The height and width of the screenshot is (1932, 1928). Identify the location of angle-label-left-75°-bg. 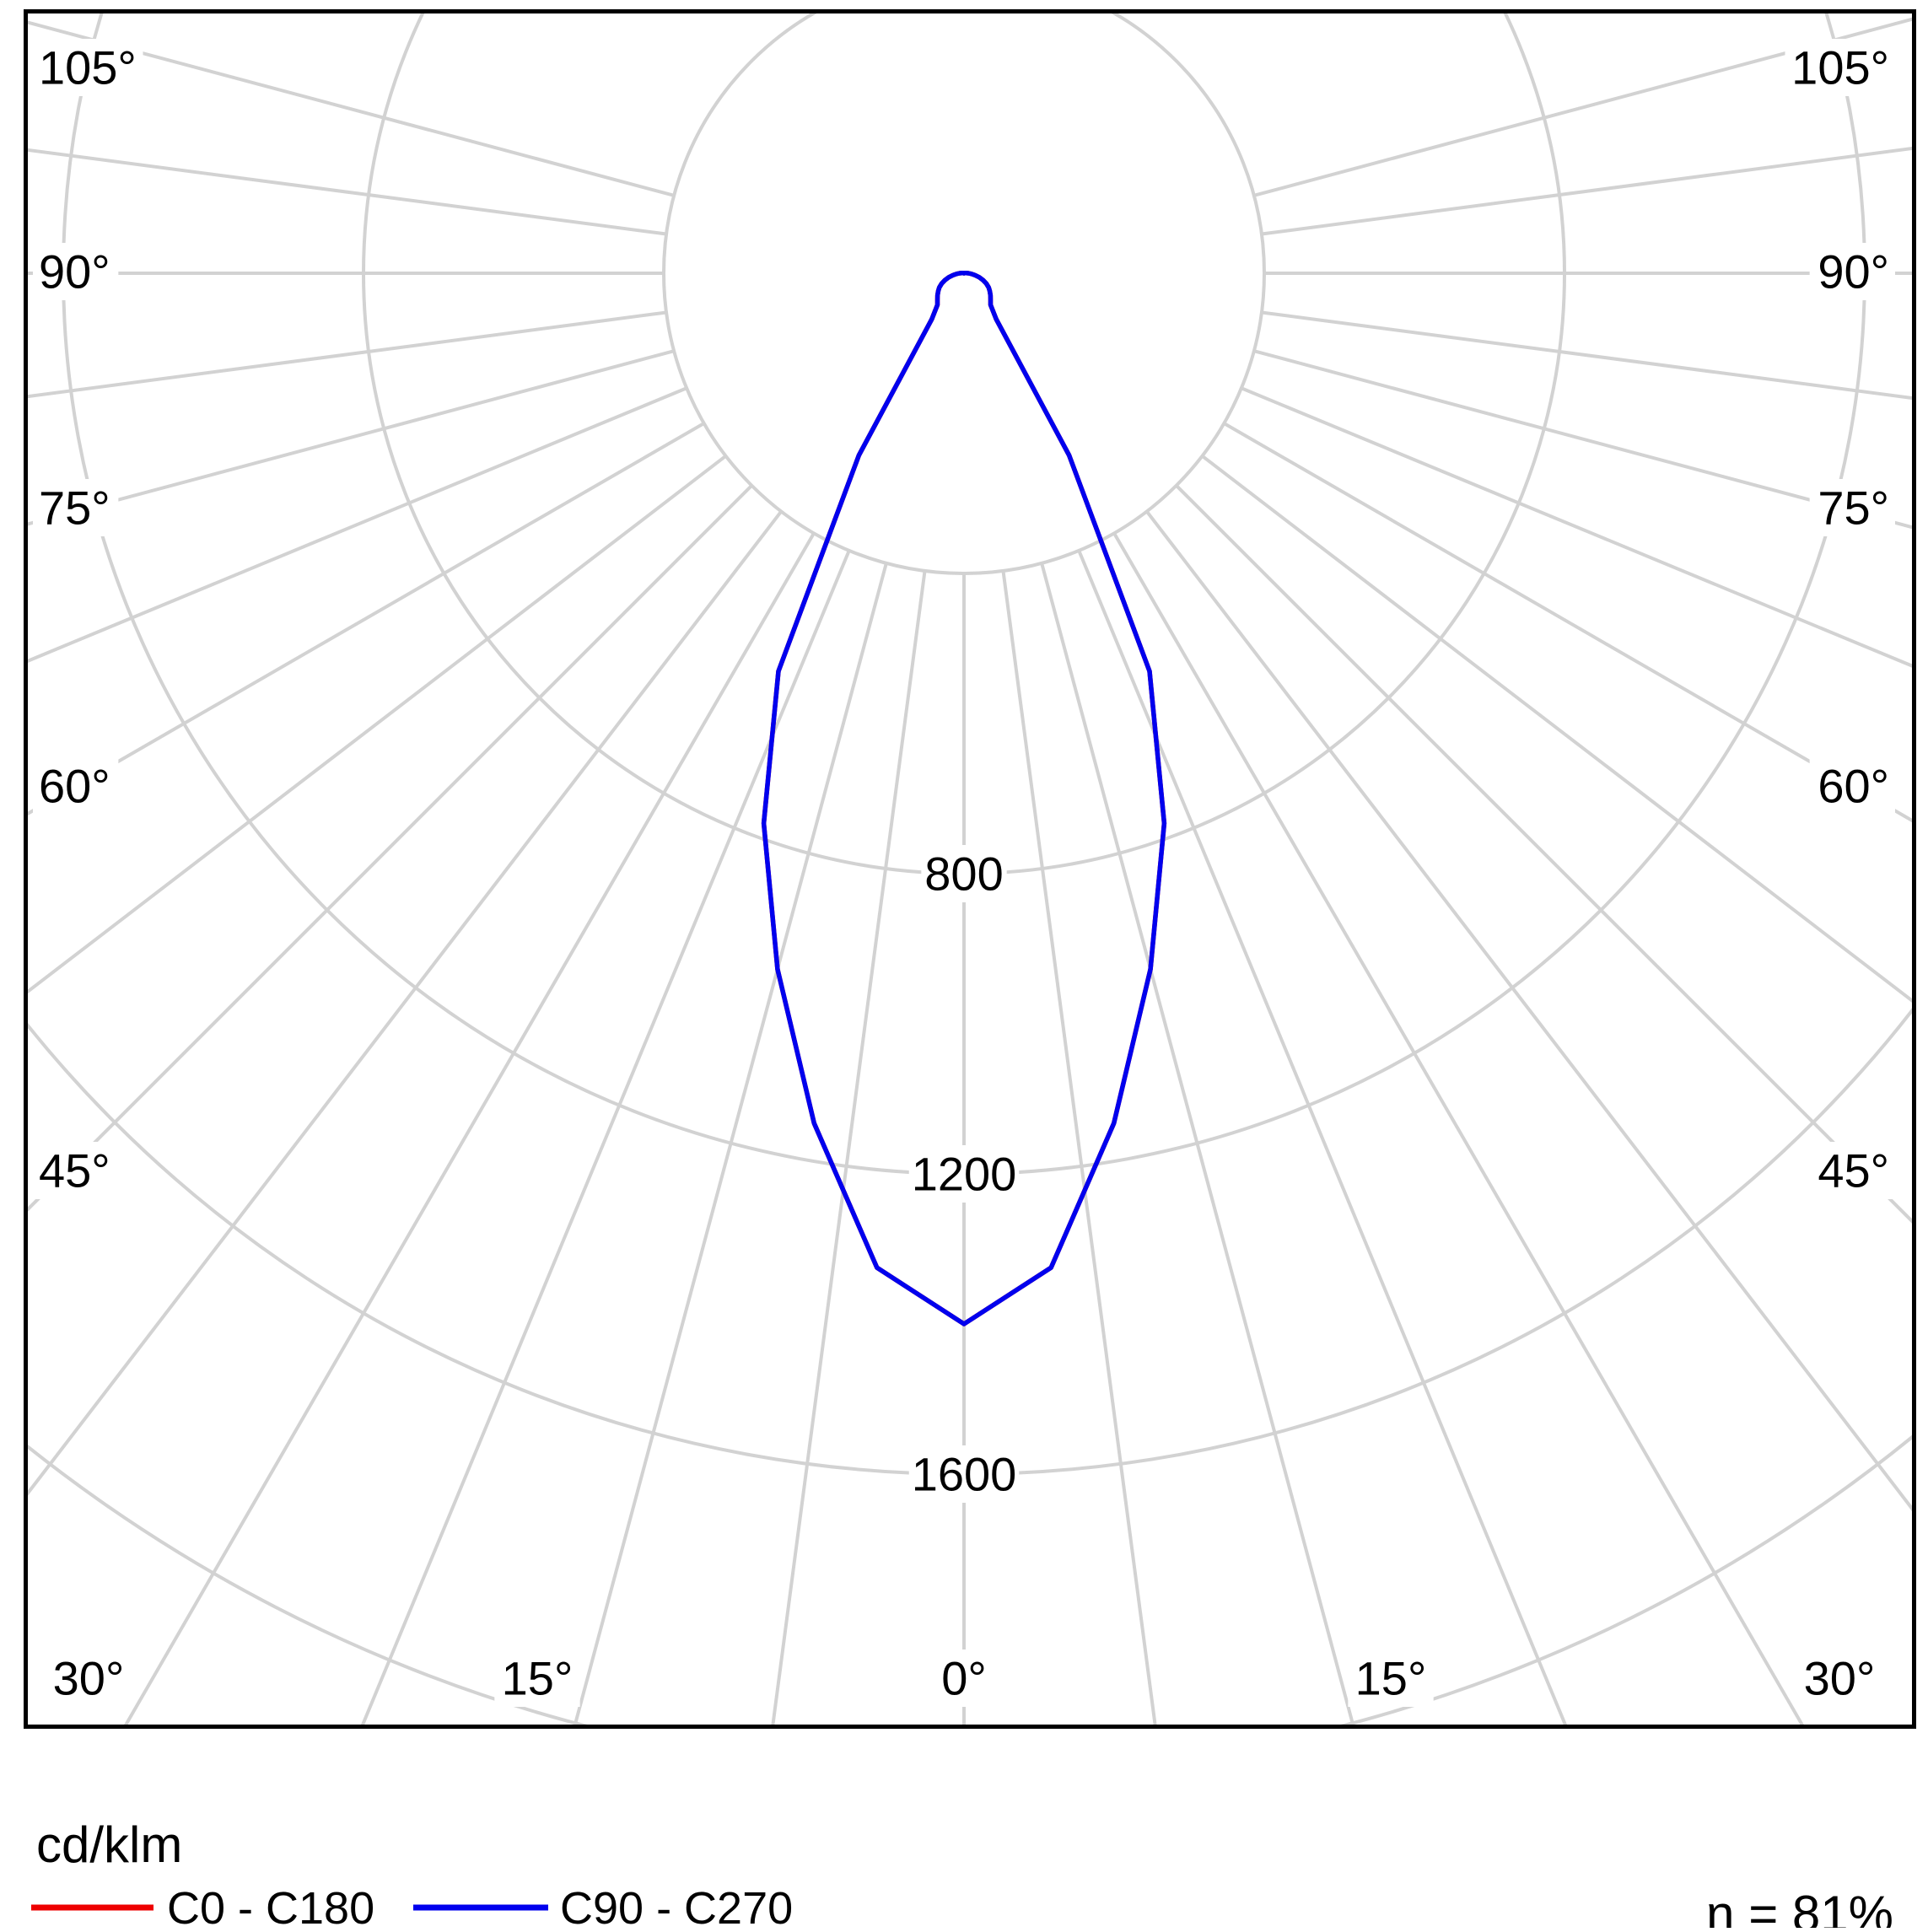
(76, 508).